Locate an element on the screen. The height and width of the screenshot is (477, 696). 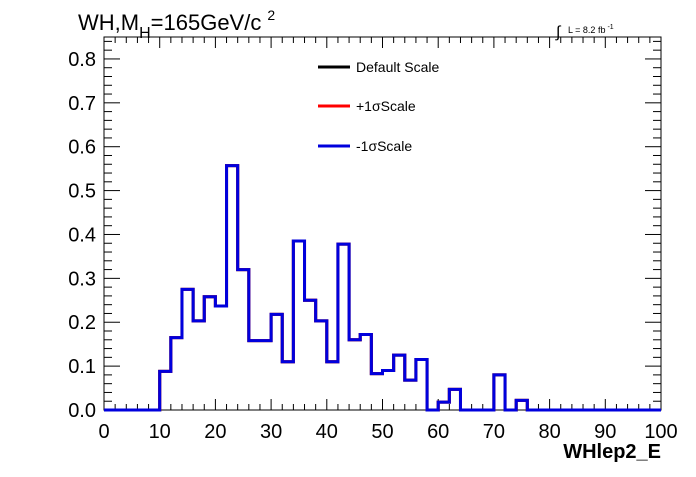
legend: Default Scale +1σScale -1σScale is located at coordinates (378, 106).